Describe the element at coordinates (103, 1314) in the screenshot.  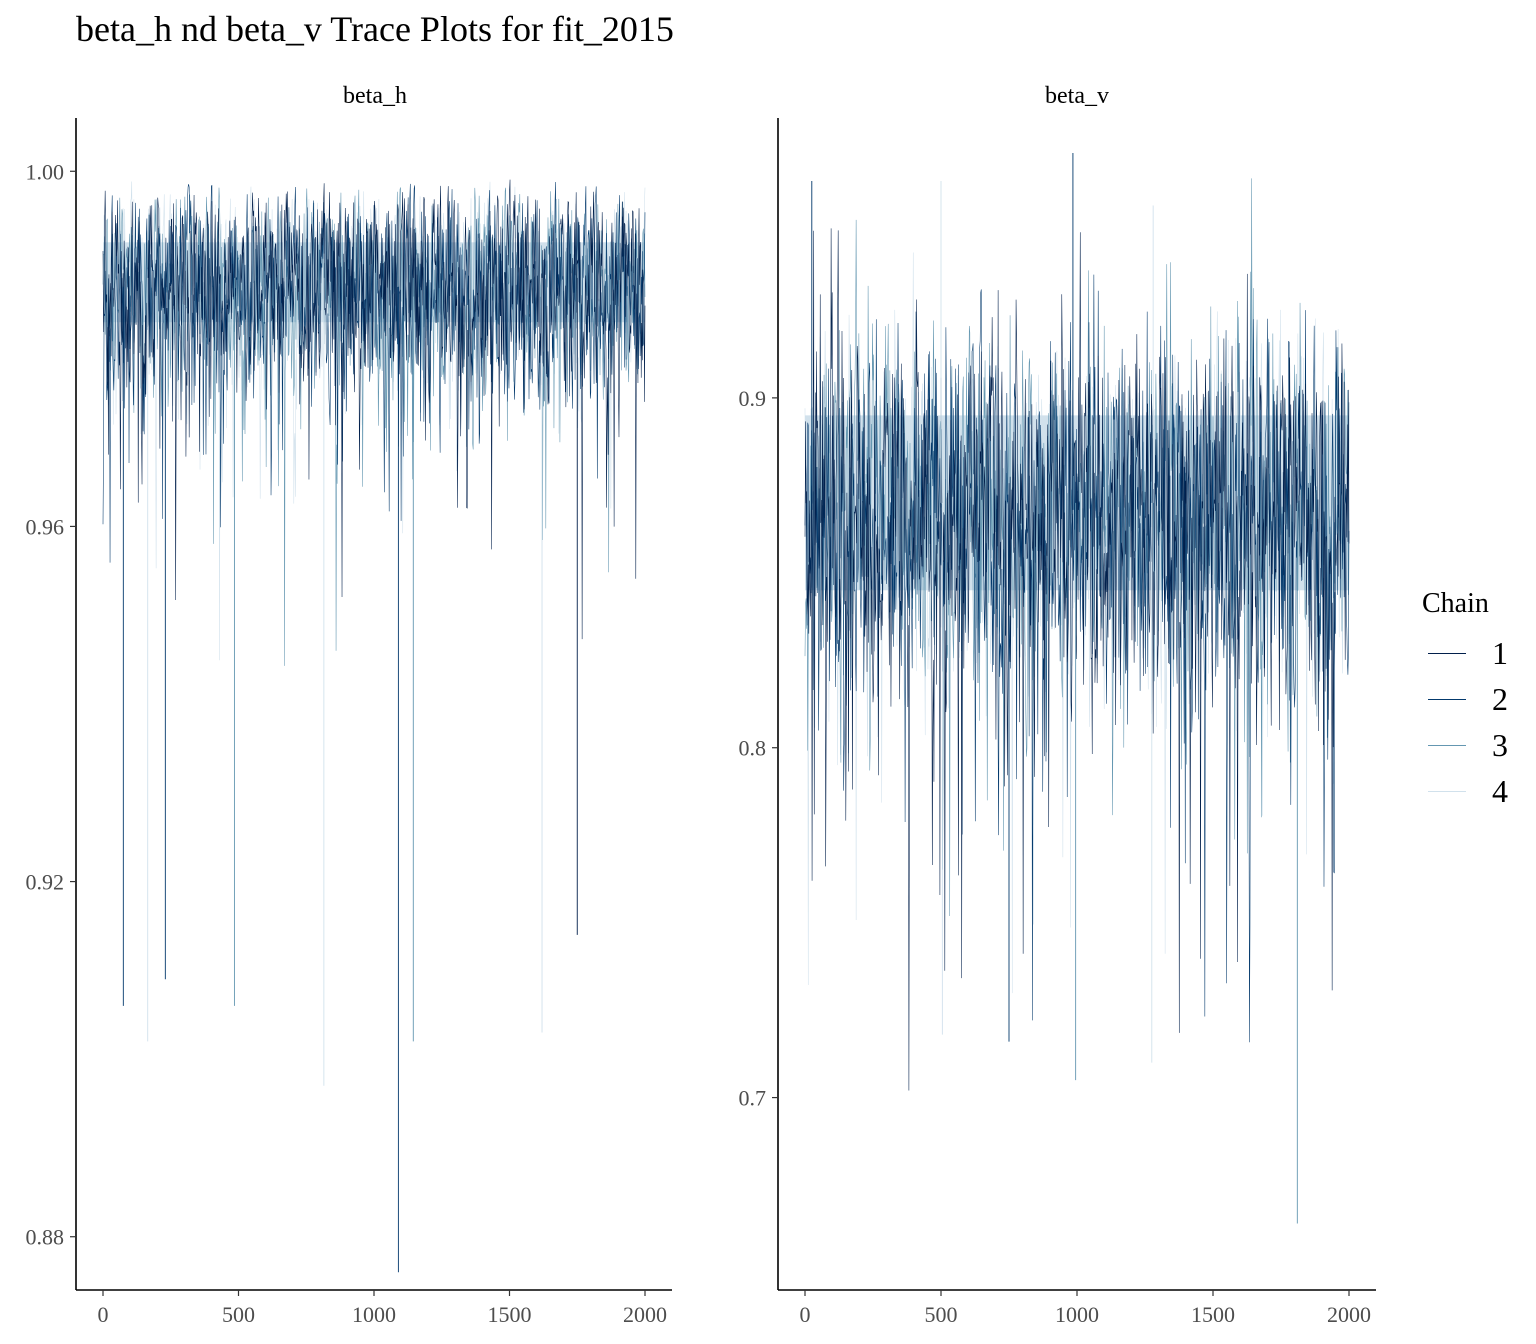
I see `x-tick-label-0-beta_h: 0` at that location.